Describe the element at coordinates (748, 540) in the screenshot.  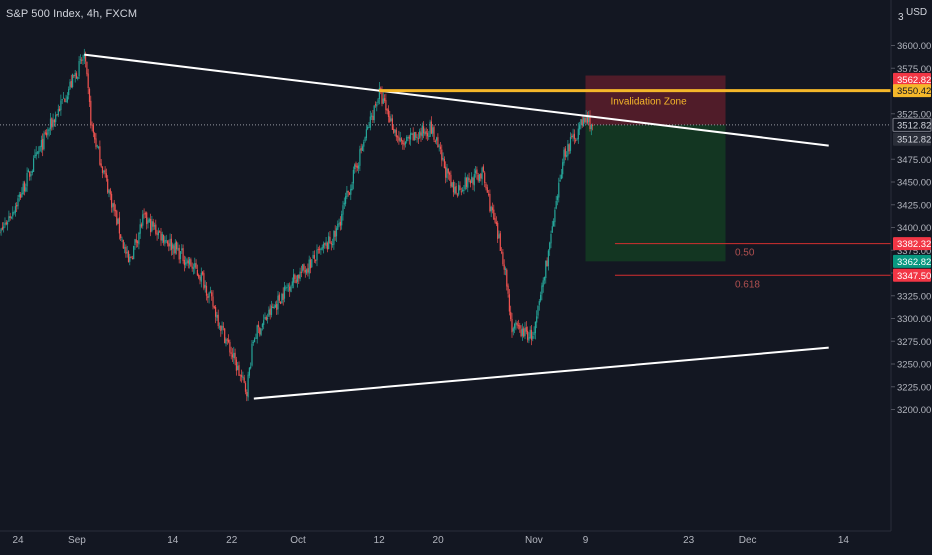
I see `x-tick-label: Dec` at that location.